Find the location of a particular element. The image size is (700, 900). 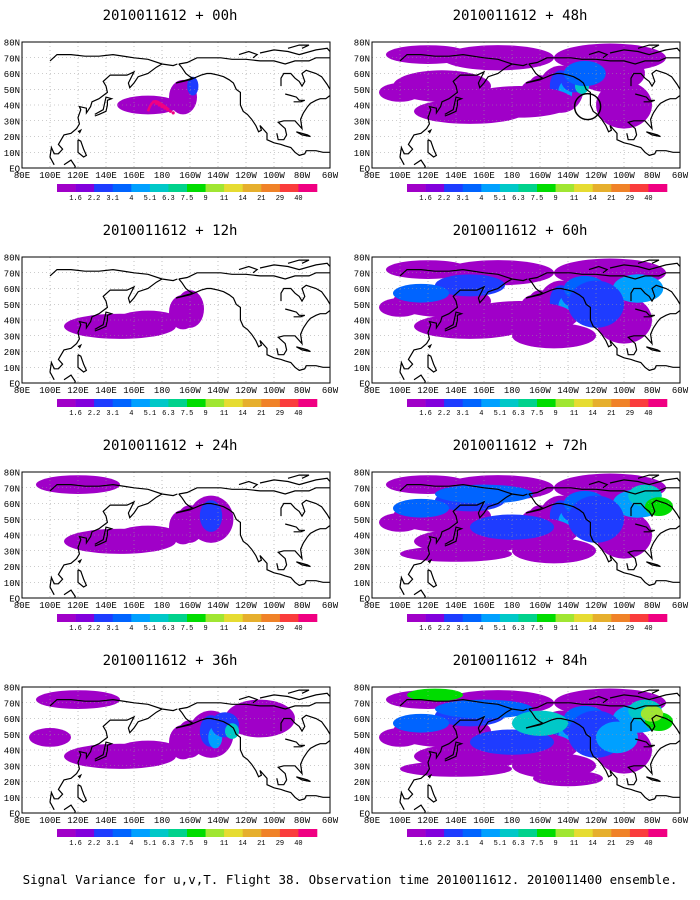

lon-tick-label: 60W is located at coordinates (330, 391).